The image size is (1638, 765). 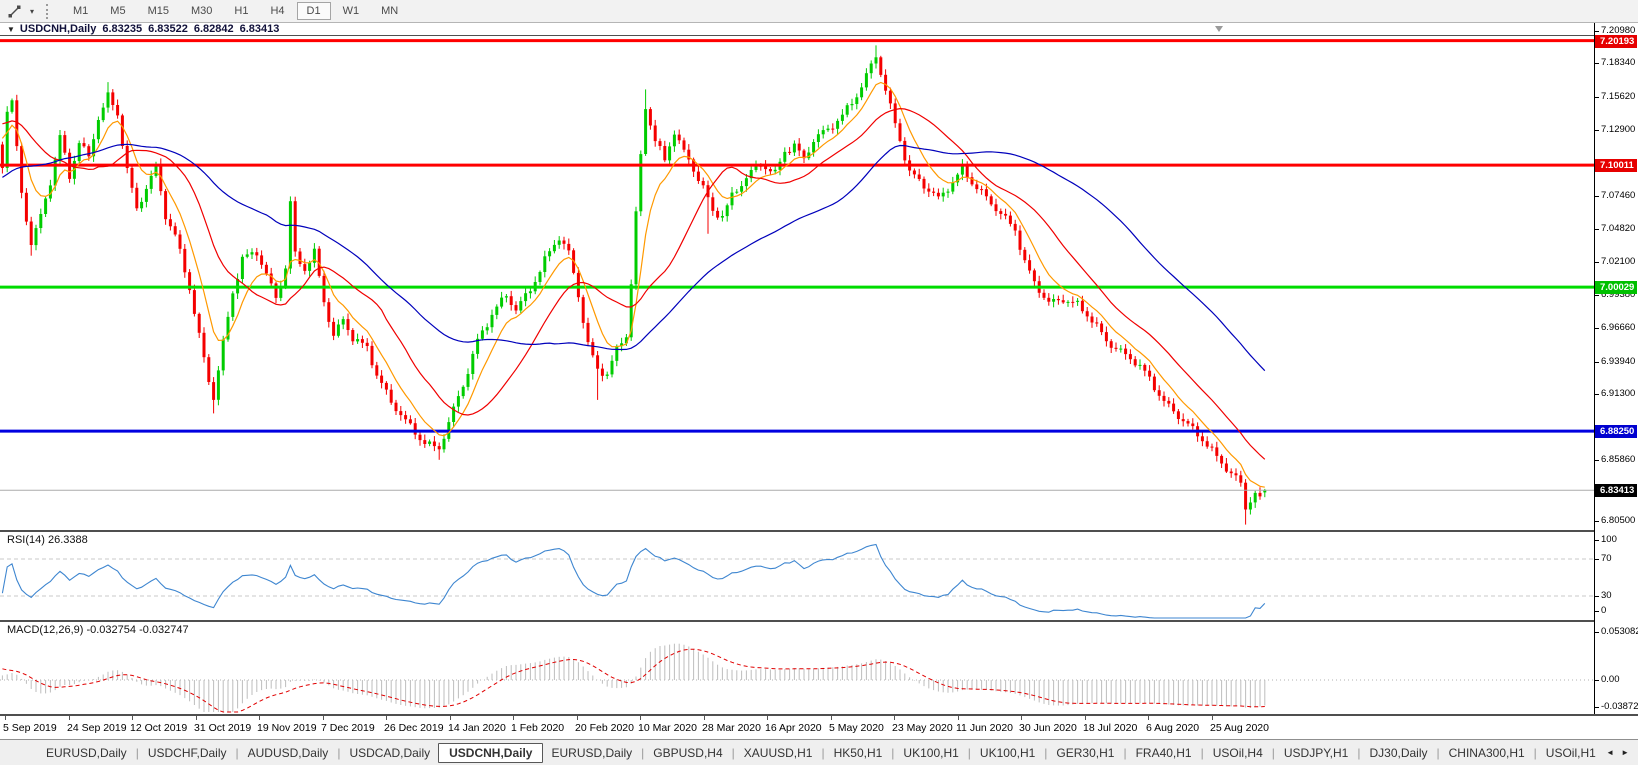 What do you see at coordinates (477, 728) in the screenshot?
I see `date-axis-label: 14 Jan 2020` at bounding box center [477, 728].